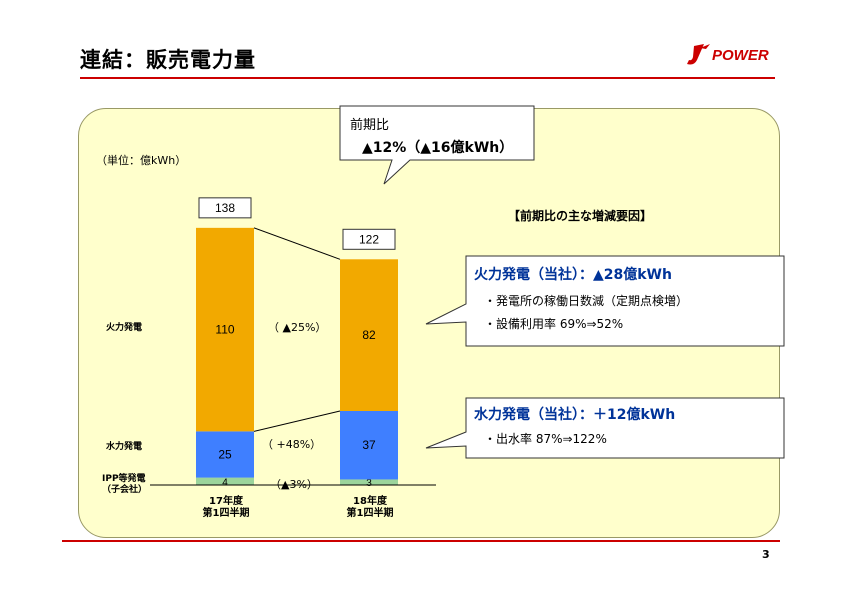 Image resolution: width=842 pixels, height=595 pixels. Describe the element at coordinates (573, 275) in the screenshot. I see `thermal-callout-title: 火力発電（当社）：▲28億kWh` at that location.